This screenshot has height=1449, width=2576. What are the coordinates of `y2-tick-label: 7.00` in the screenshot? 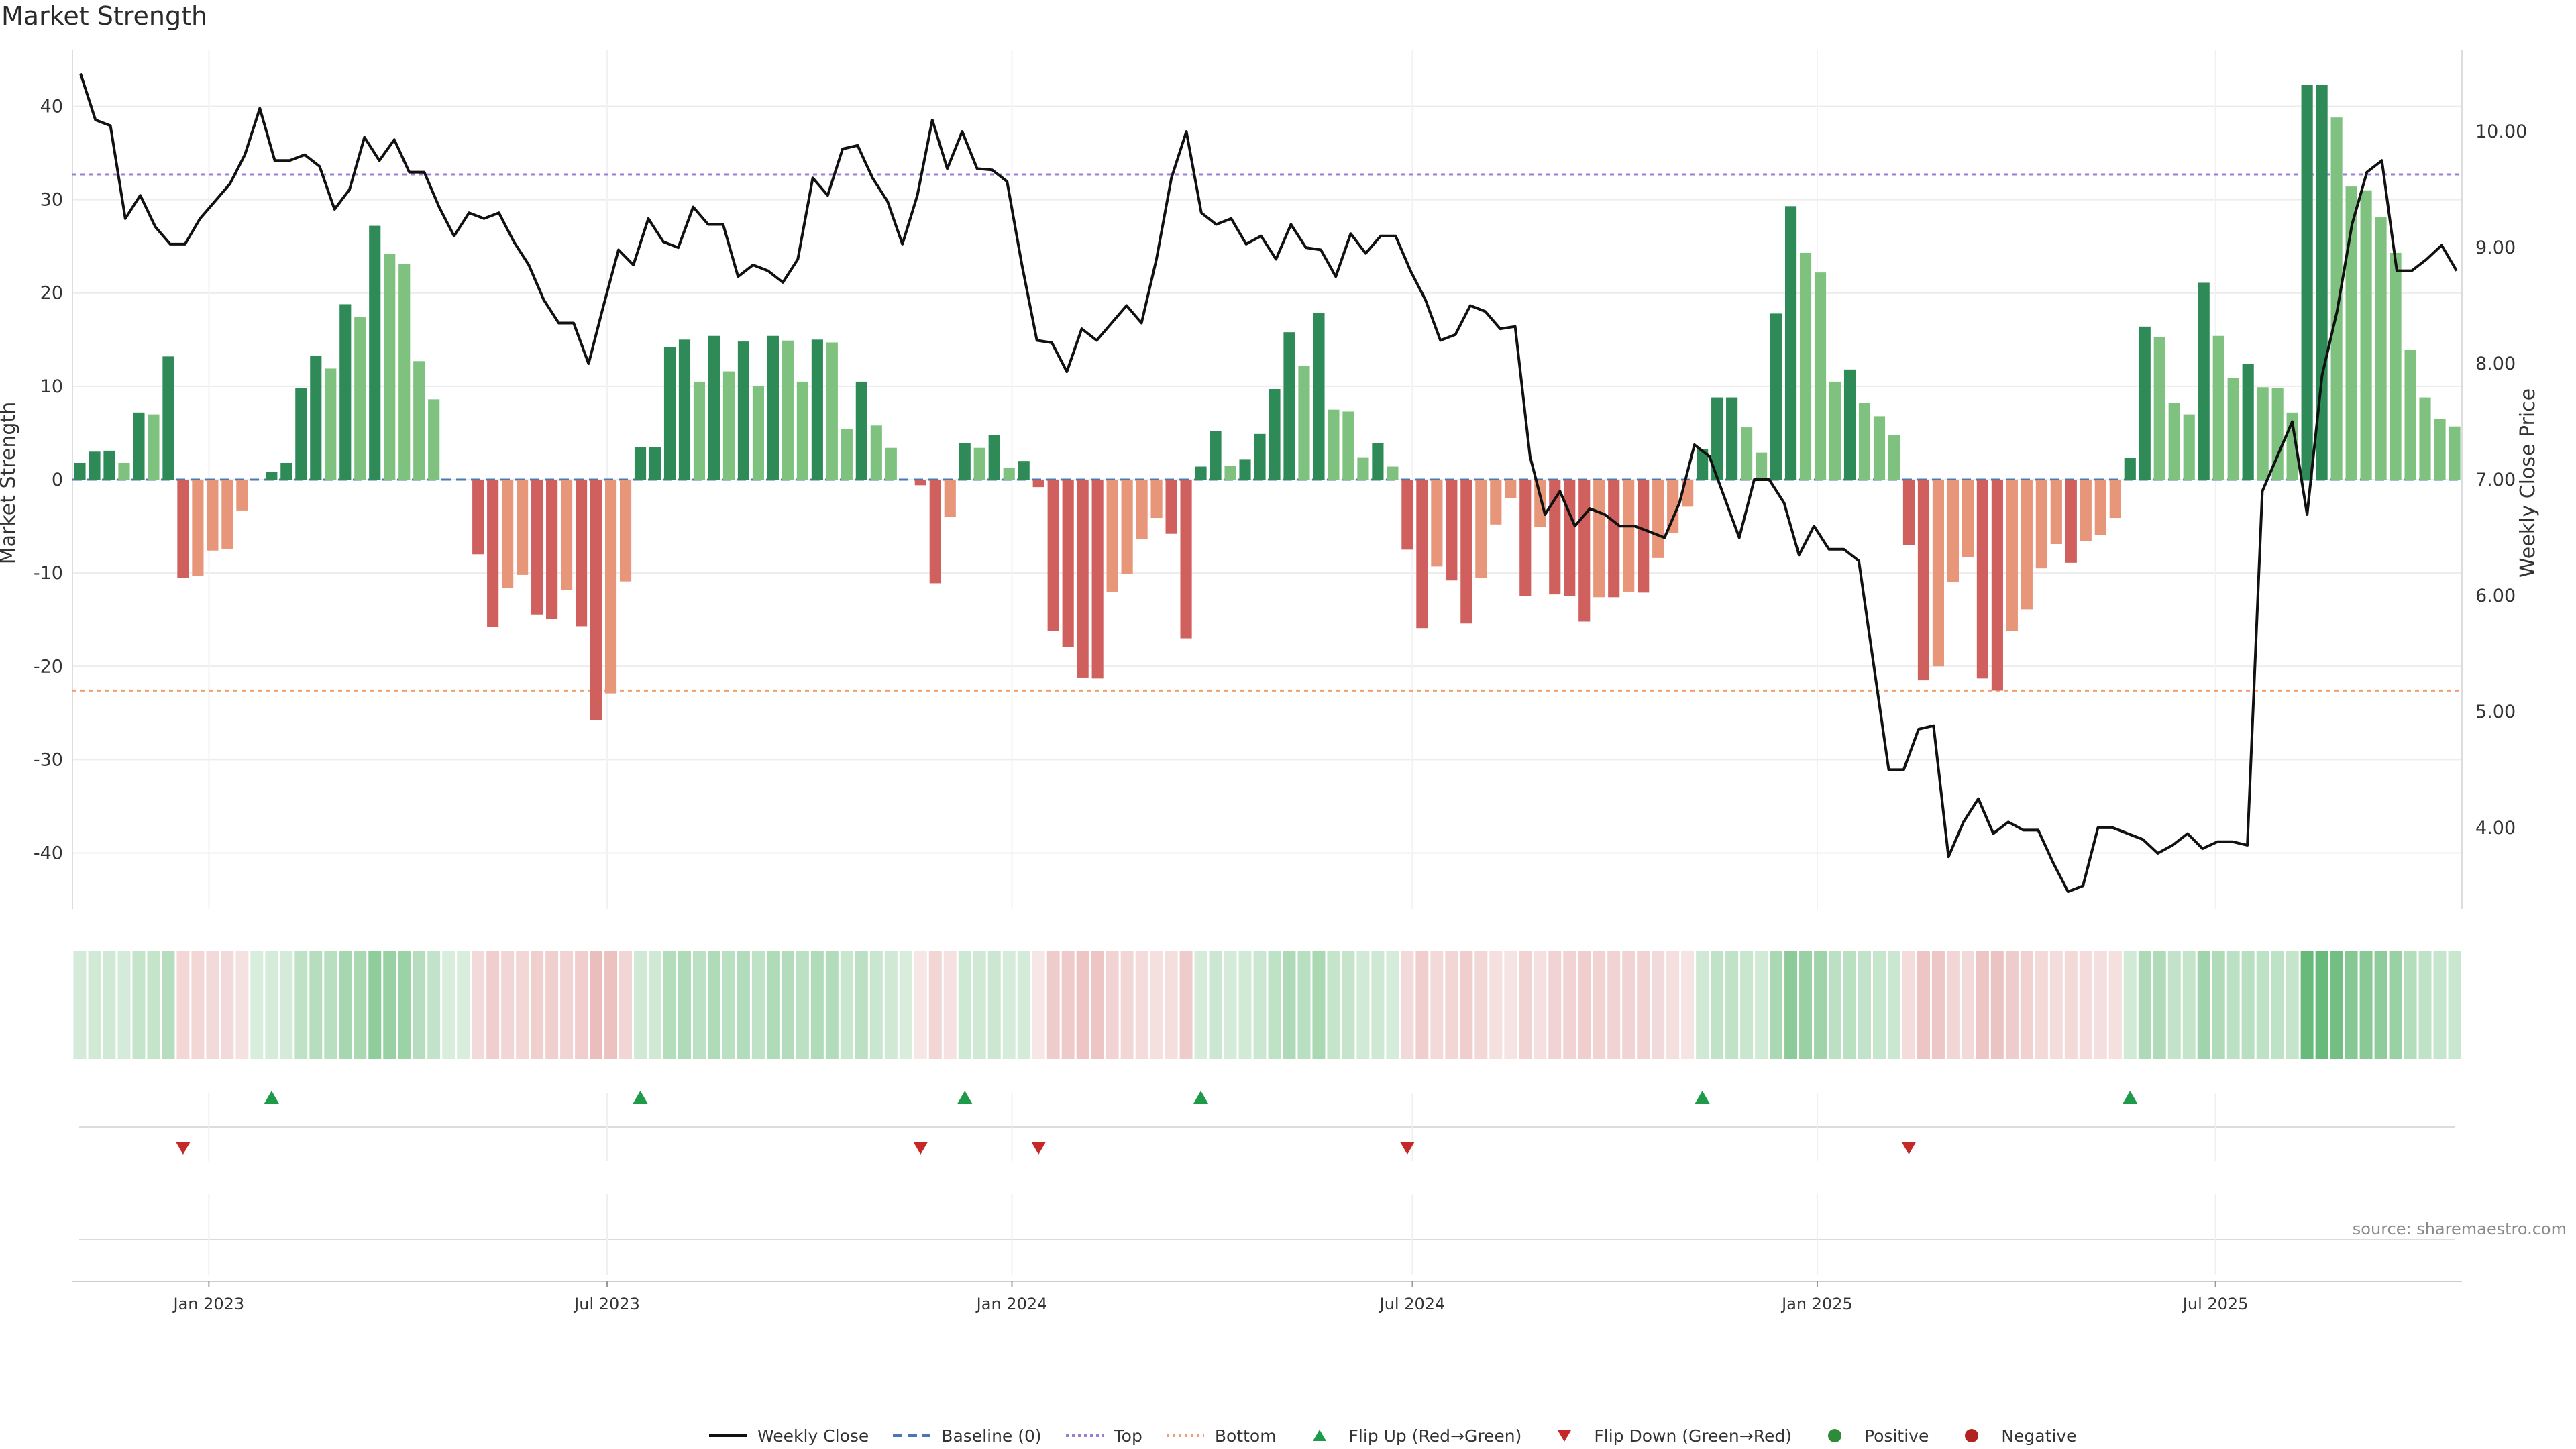 It's located at (2495, 480).